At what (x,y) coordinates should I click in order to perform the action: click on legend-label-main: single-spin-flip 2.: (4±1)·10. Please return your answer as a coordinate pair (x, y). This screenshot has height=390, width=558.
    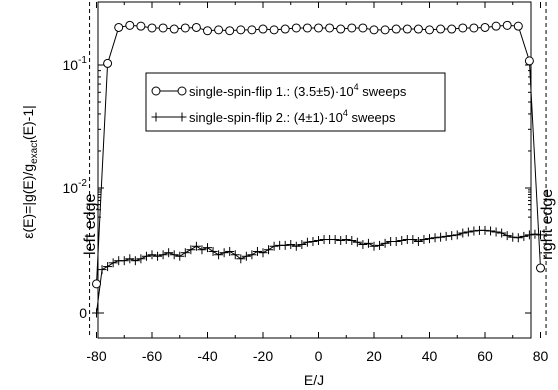
    Looking at the image, I should click on (266, 117).